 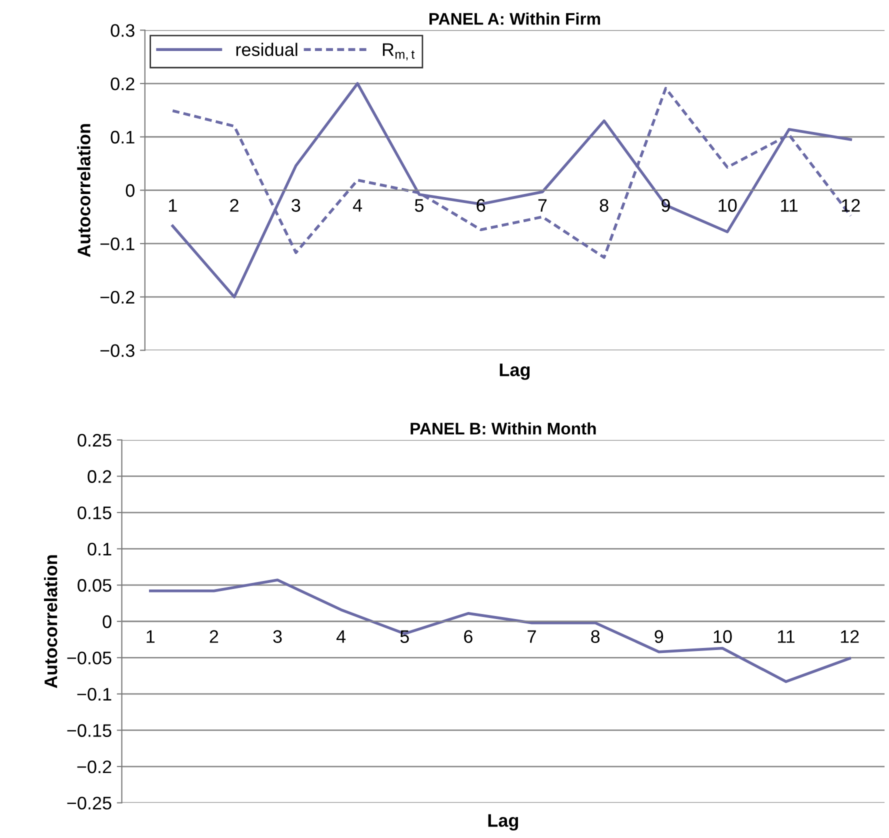 What do you see at coordinates (659, 636) in the screenshot?
I see `x-tick-label: 9` at bounding box center [659, 636].